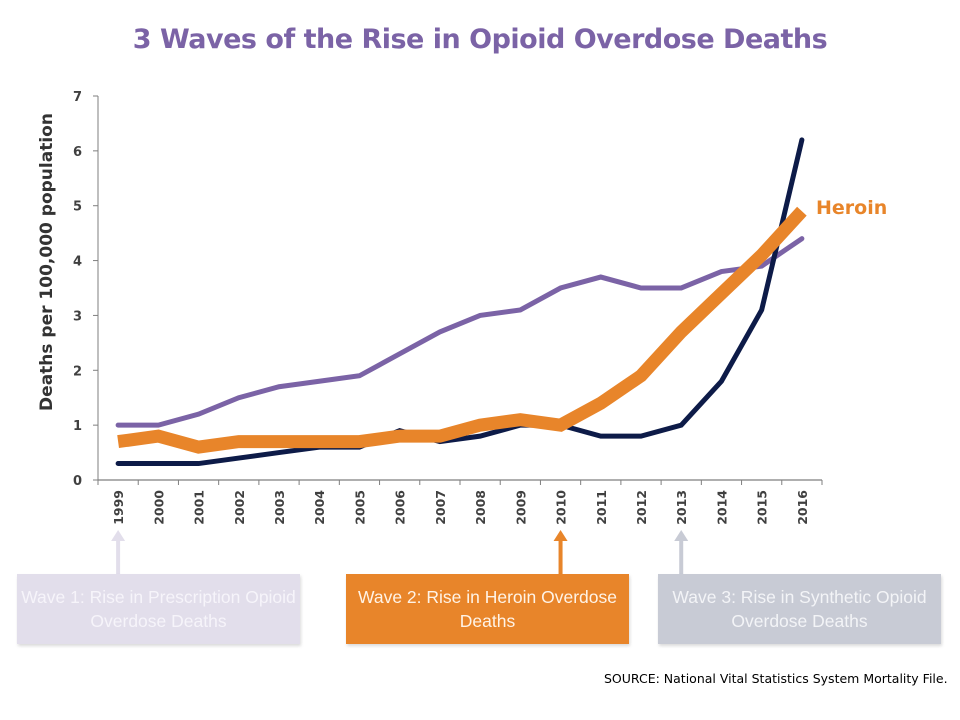 The image size is (960, 720). What do you see at coordinates (641, 507) in the screenshot?
I see `x-tick-label: 2012` at bounding box center [641, 507].